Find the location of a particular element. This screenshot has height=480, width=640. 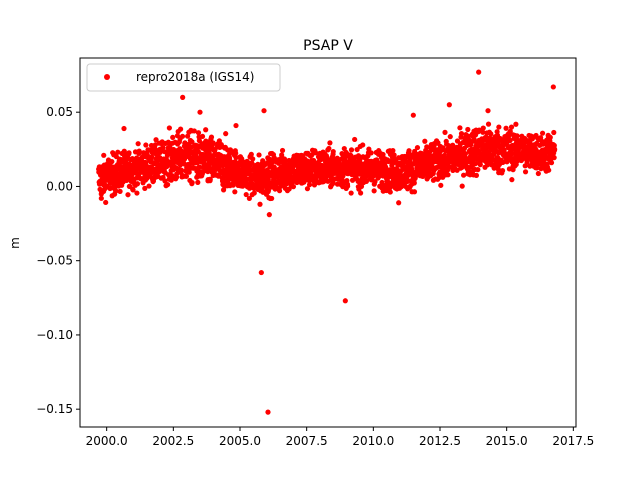

legend-marker is located at coordinates (107, 77).